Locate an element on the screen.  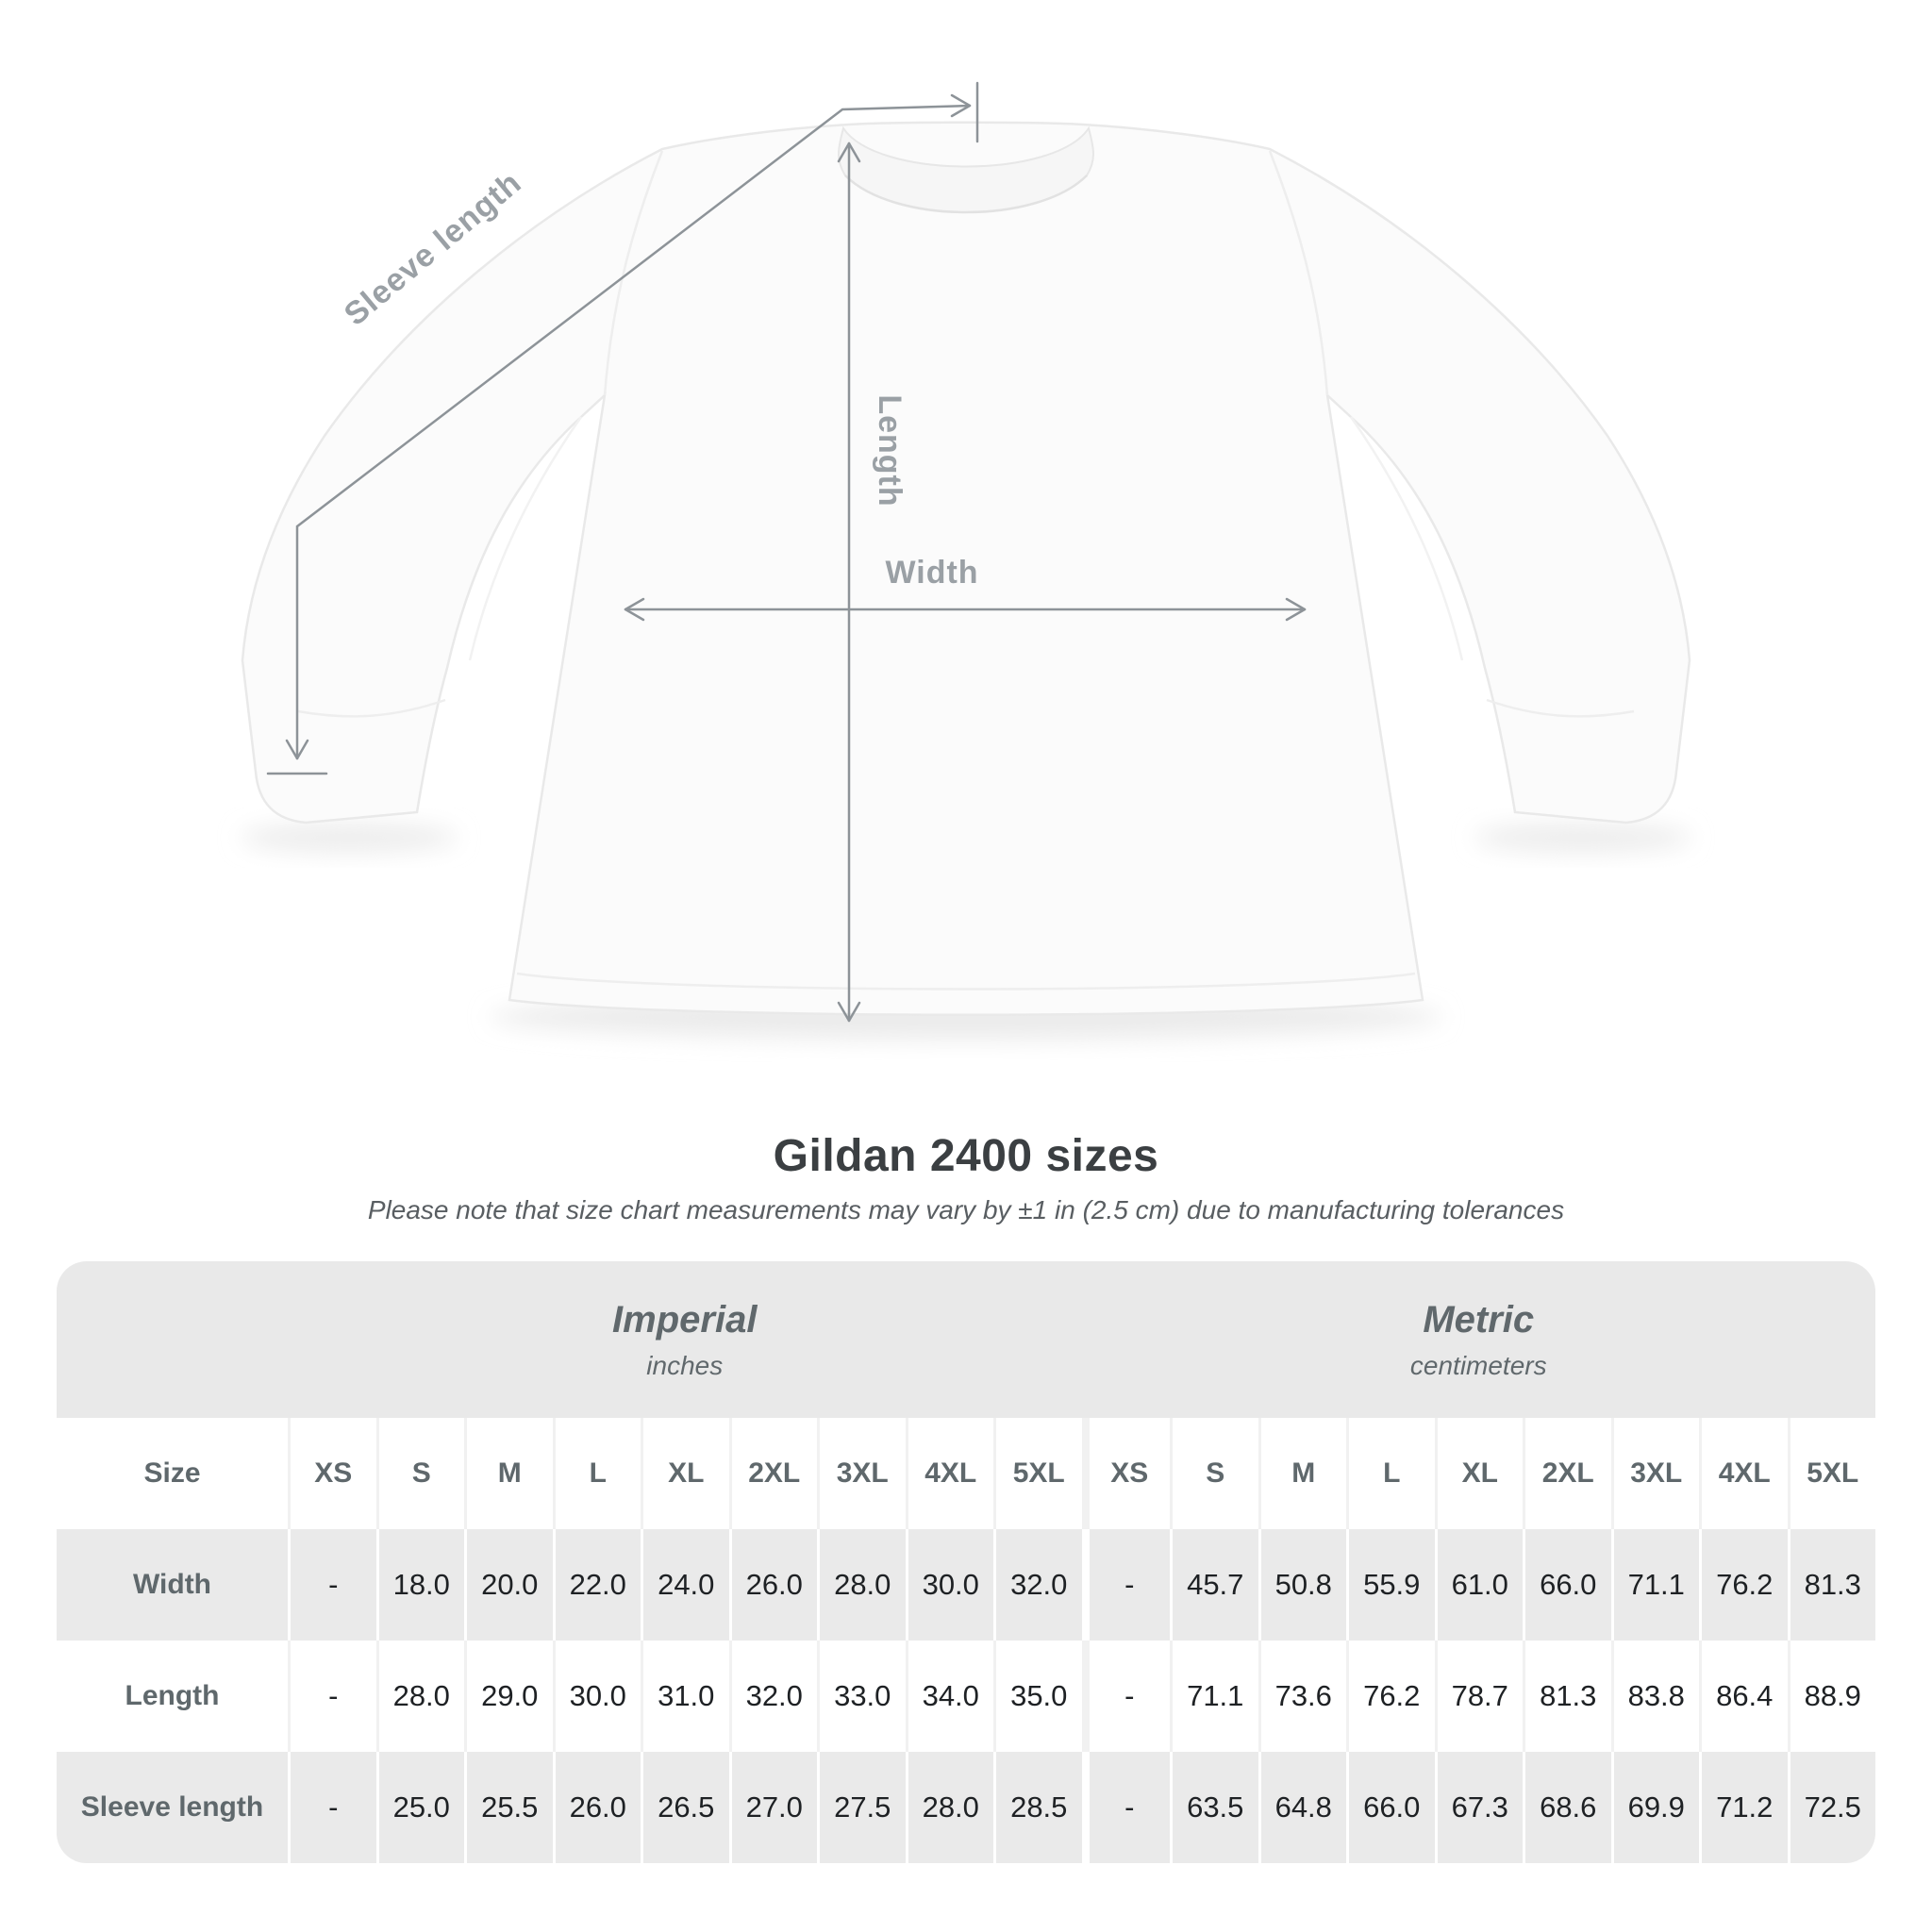
width-label: Width is located at coordinates (931, 573).